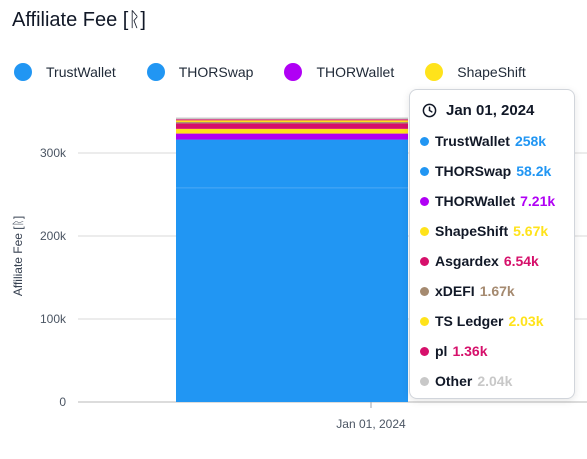 The image size is (587, 459). Describe the element at coordinates (497, 291) in the screenshot. I see `tooltip-series-value: 1.67k` at that location.